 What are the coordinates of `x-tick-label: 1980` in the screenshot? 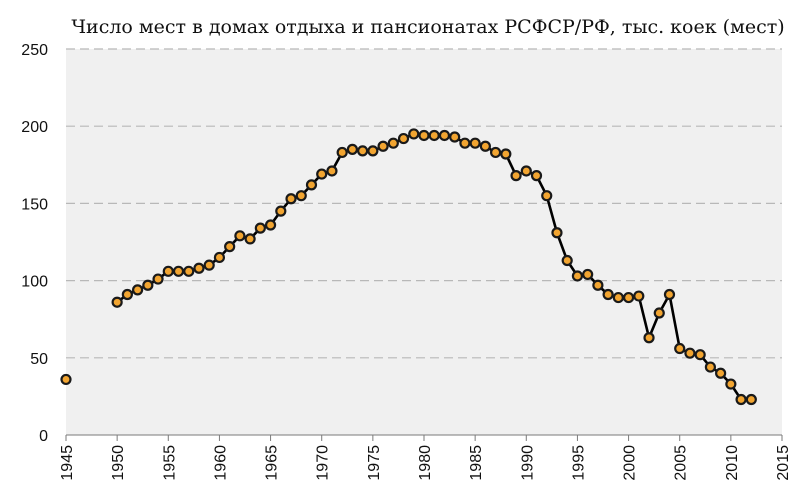 It's located at (425, 463).